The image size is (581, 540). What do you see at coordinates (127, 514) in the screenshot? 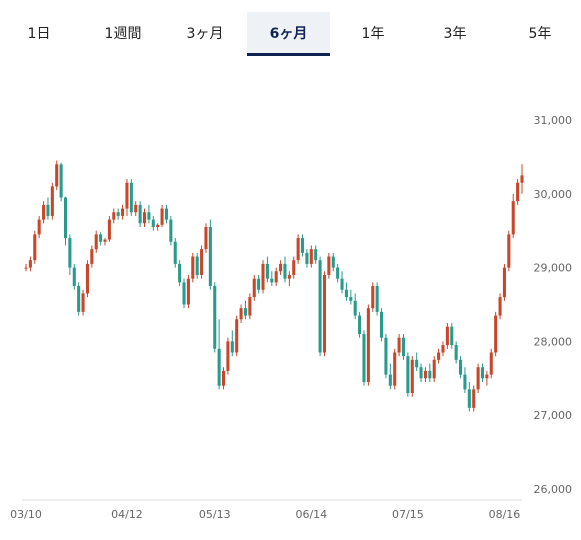
I see `x-tick-label: 04/12` at bounding box center [127, 514].